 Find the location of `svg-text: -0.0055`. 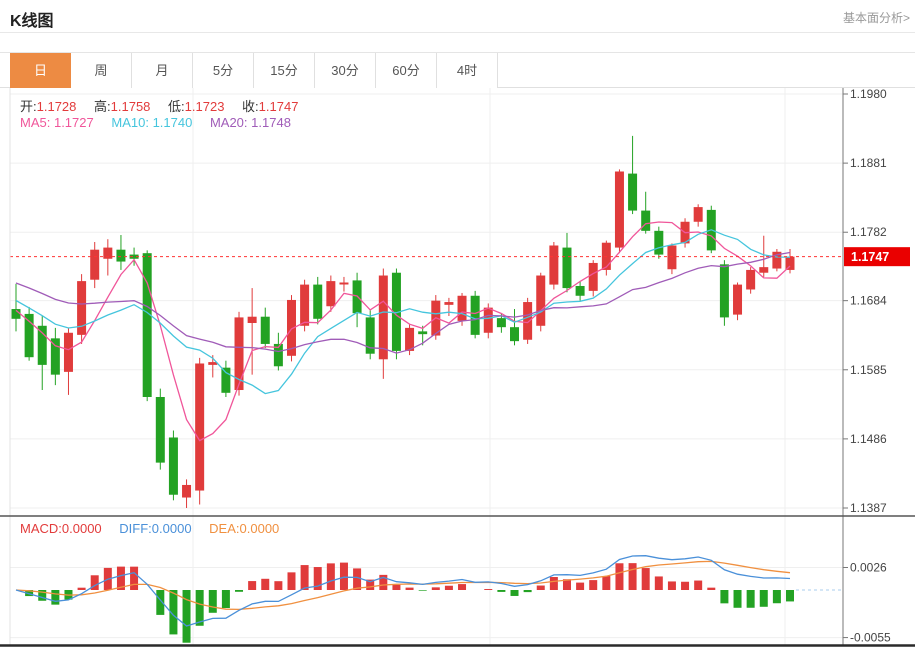

svg-text: -0.0055 is located at coordinates (870, 638).